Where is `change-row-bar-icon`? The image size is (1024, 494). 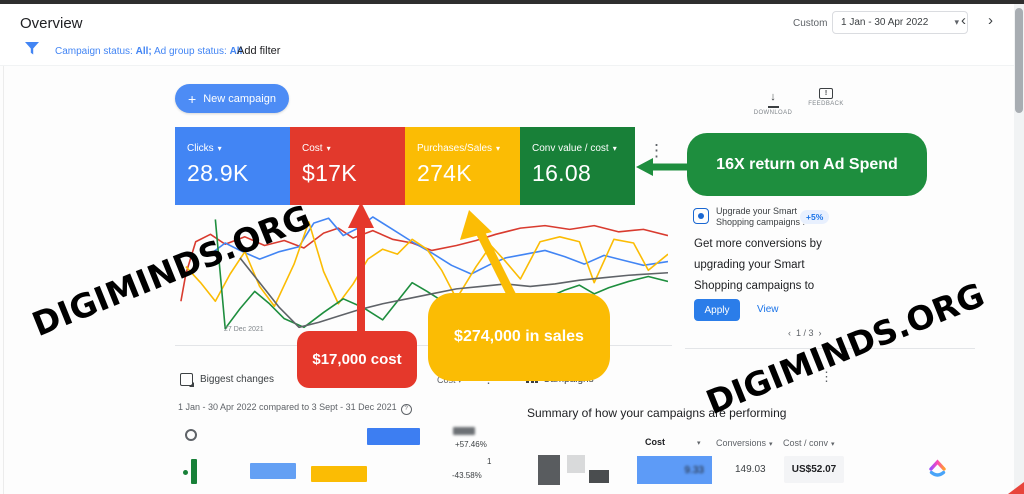 change-row-bar-icon is located at coordinates (194, 471).